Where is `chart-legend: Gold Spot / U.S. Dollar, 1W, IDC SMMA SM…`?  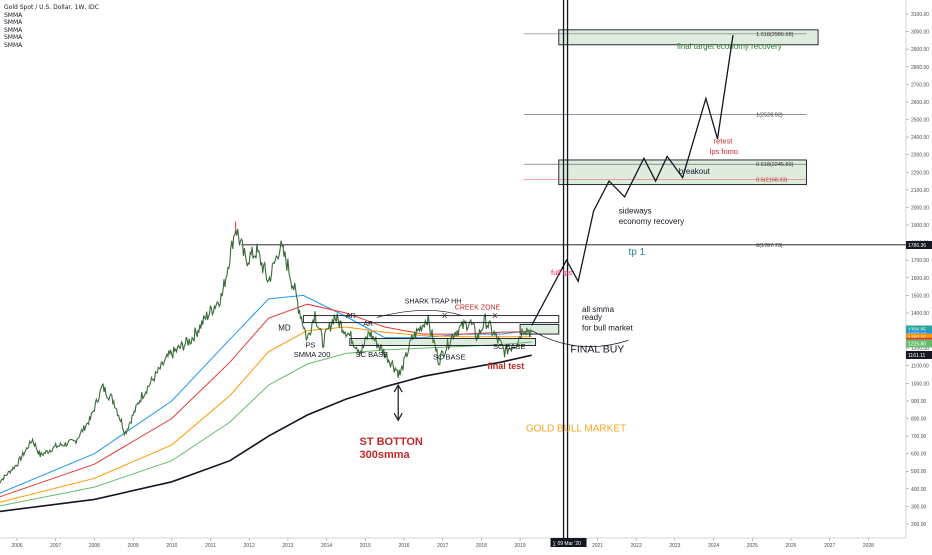 chart-legend: Gold Spot / U.S. Dollar, 1W, IDC SMMA SM… is located at coordinates (51, 26).